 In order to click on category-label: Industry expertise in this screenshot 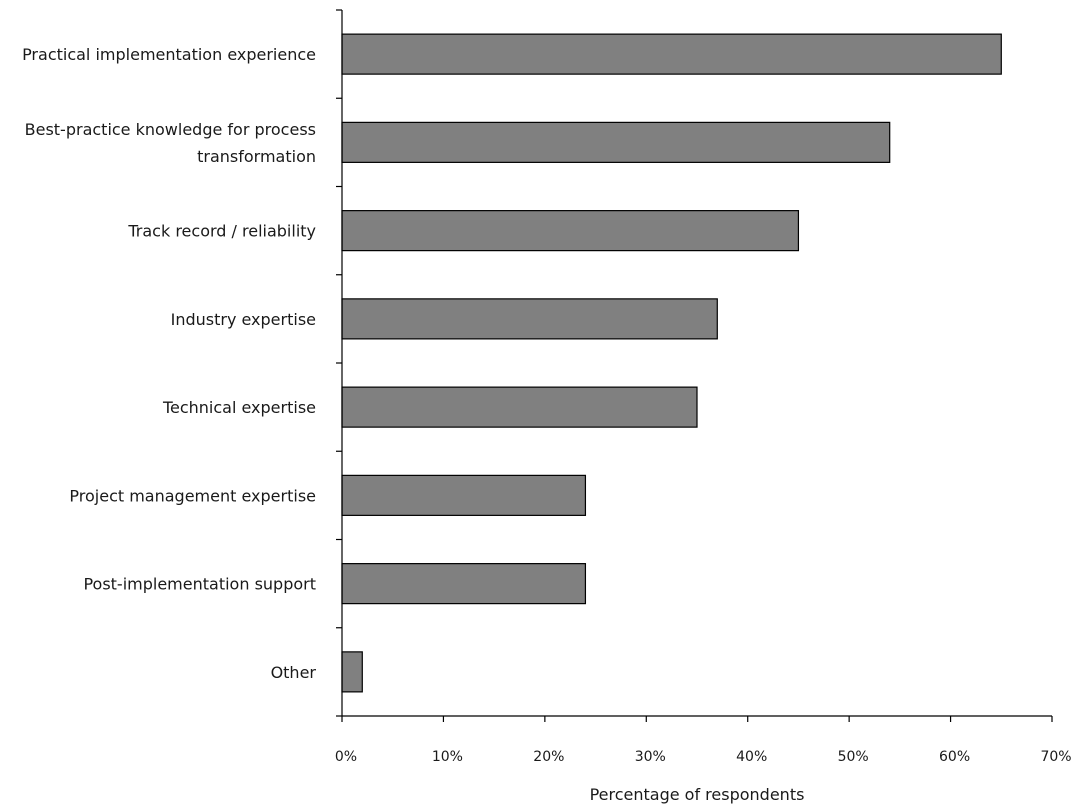, I will do `click(243, 319)`.